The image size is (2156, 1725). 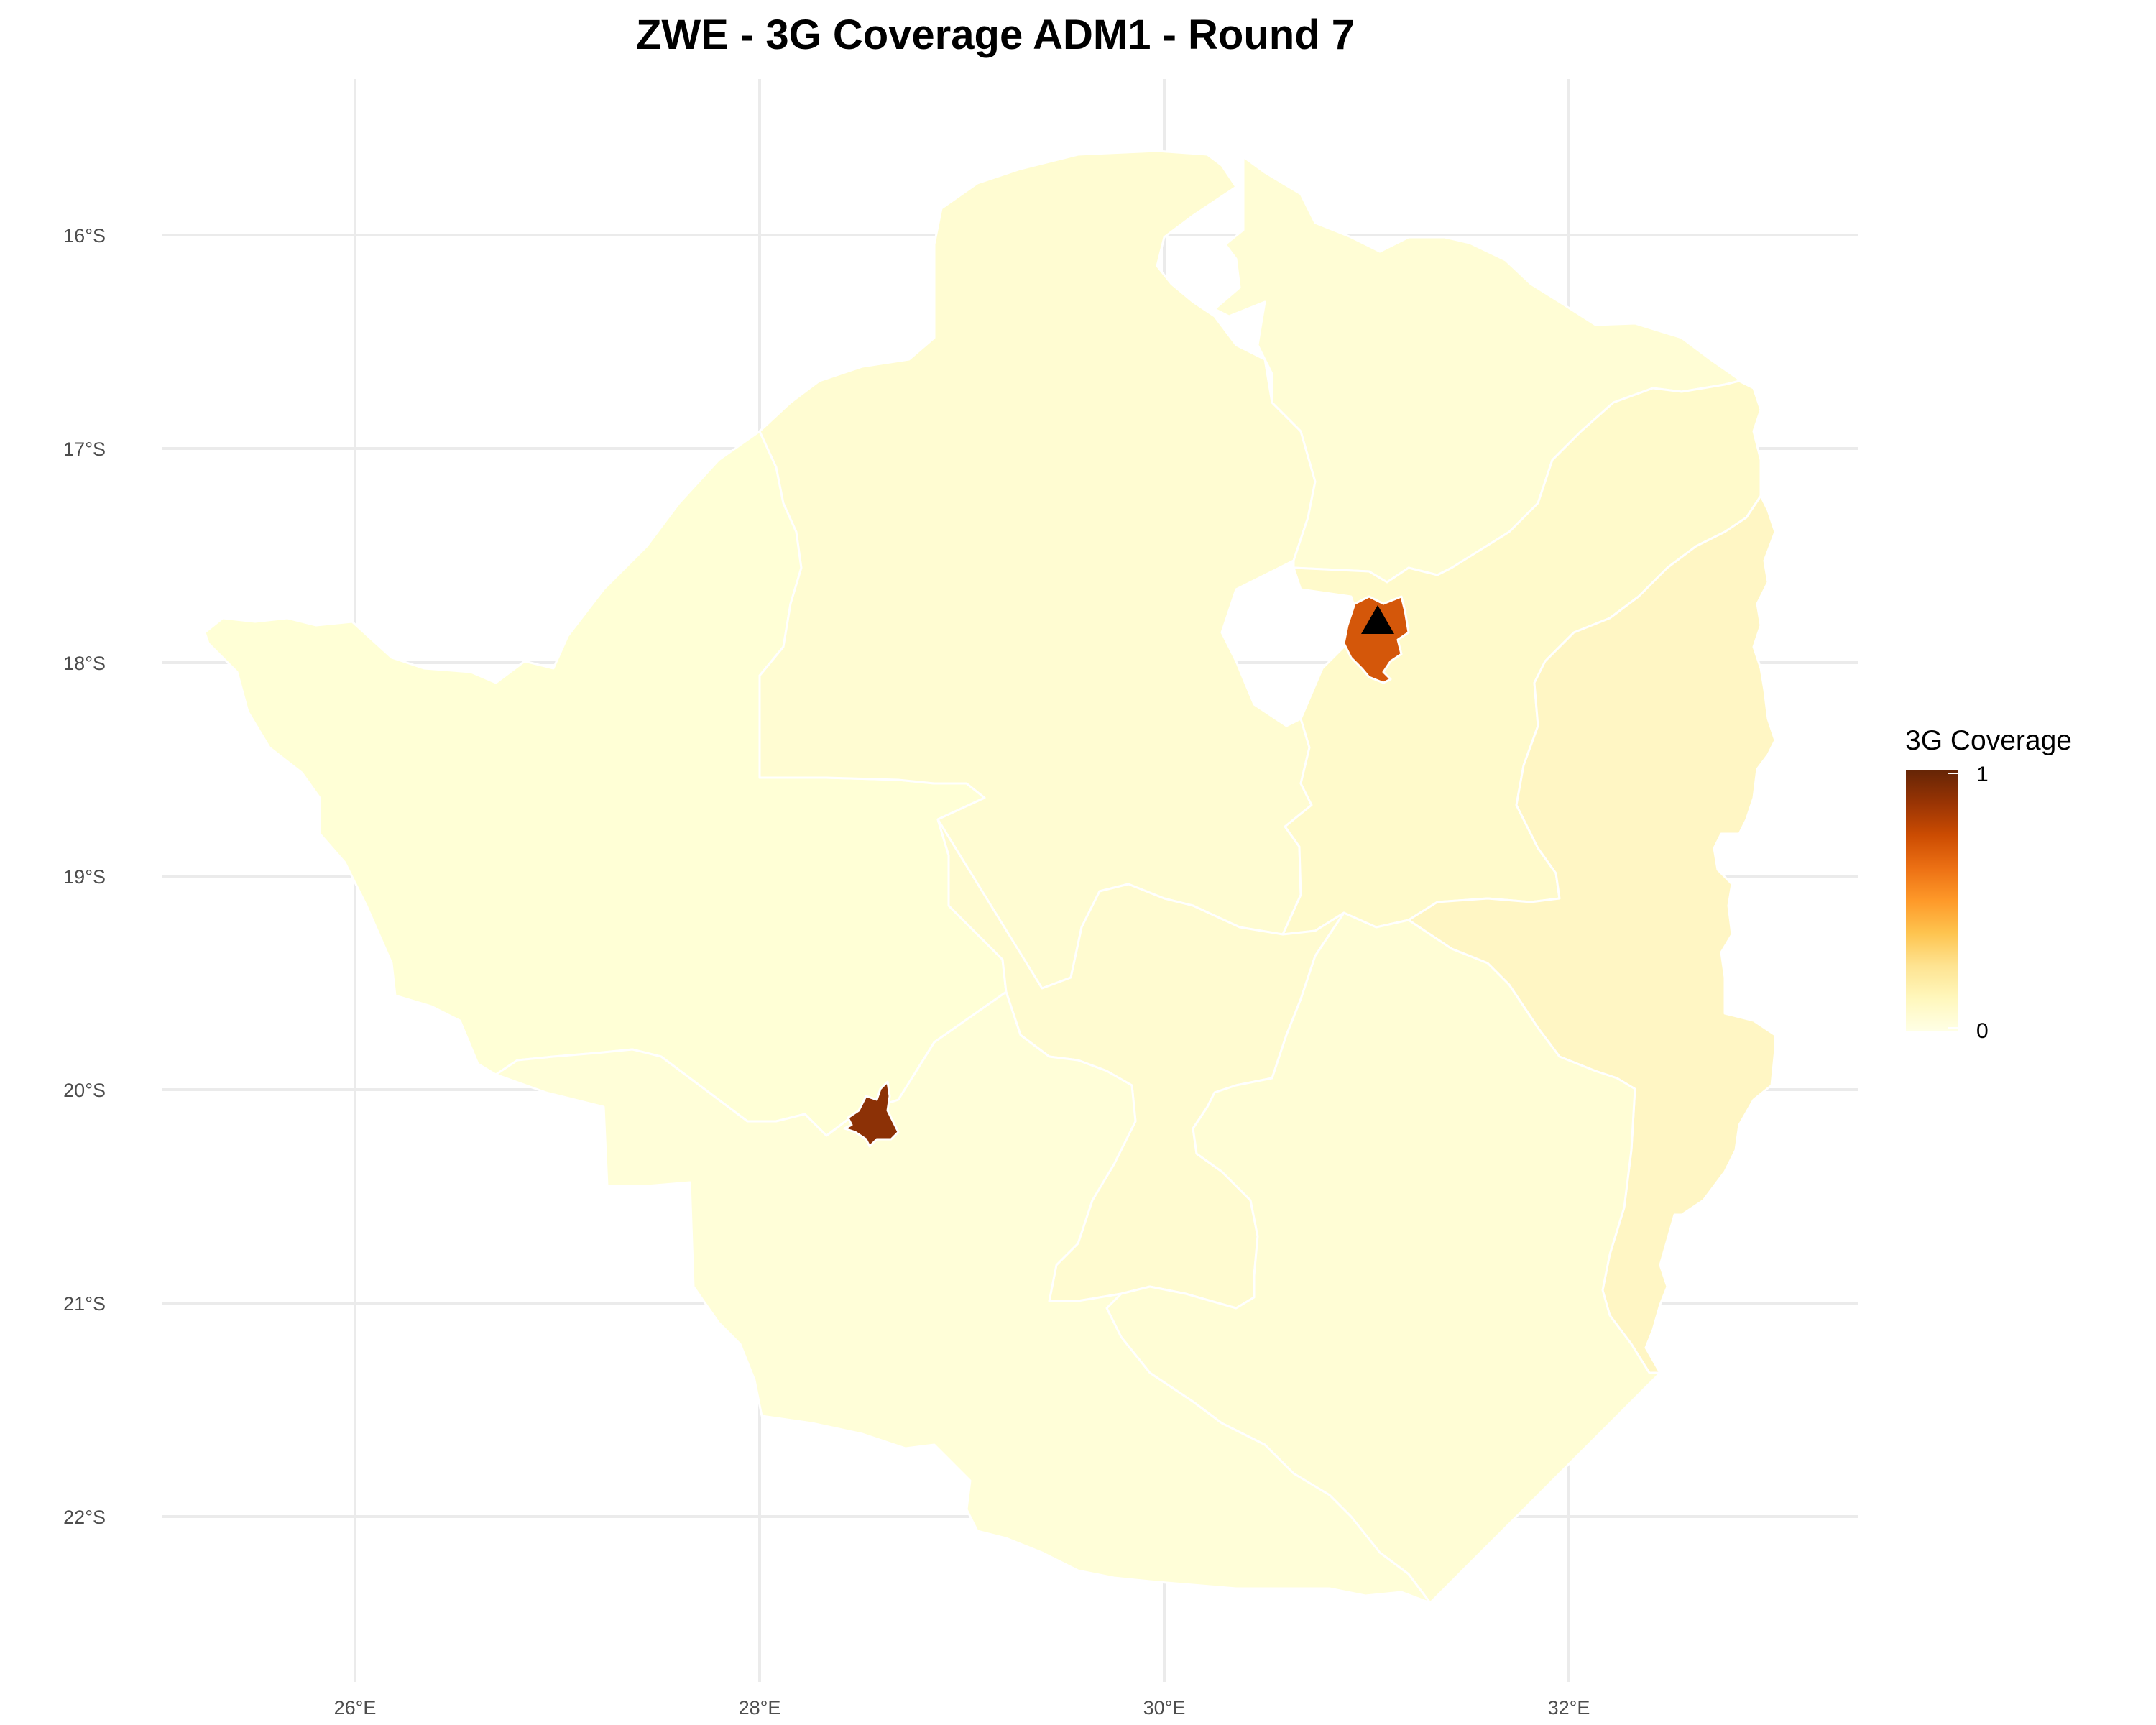 What do you see at coordinates (962, 1708) in the screenshot?
I see `x-axis-labels: 26°E 28°E 30°E 32°E` at bounding box center [962, 1708].